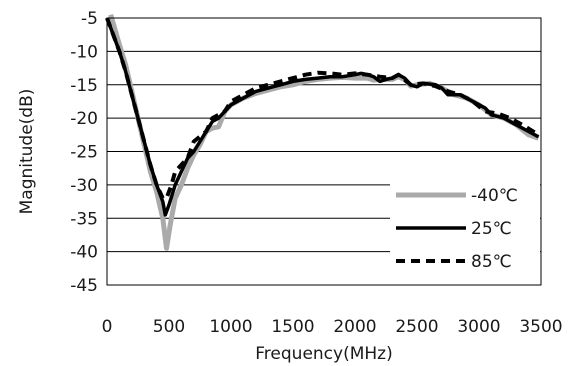  Describe the element at coordinates (292, 327) in the screenshot. I see `x-tick-label: 1500` at that location.